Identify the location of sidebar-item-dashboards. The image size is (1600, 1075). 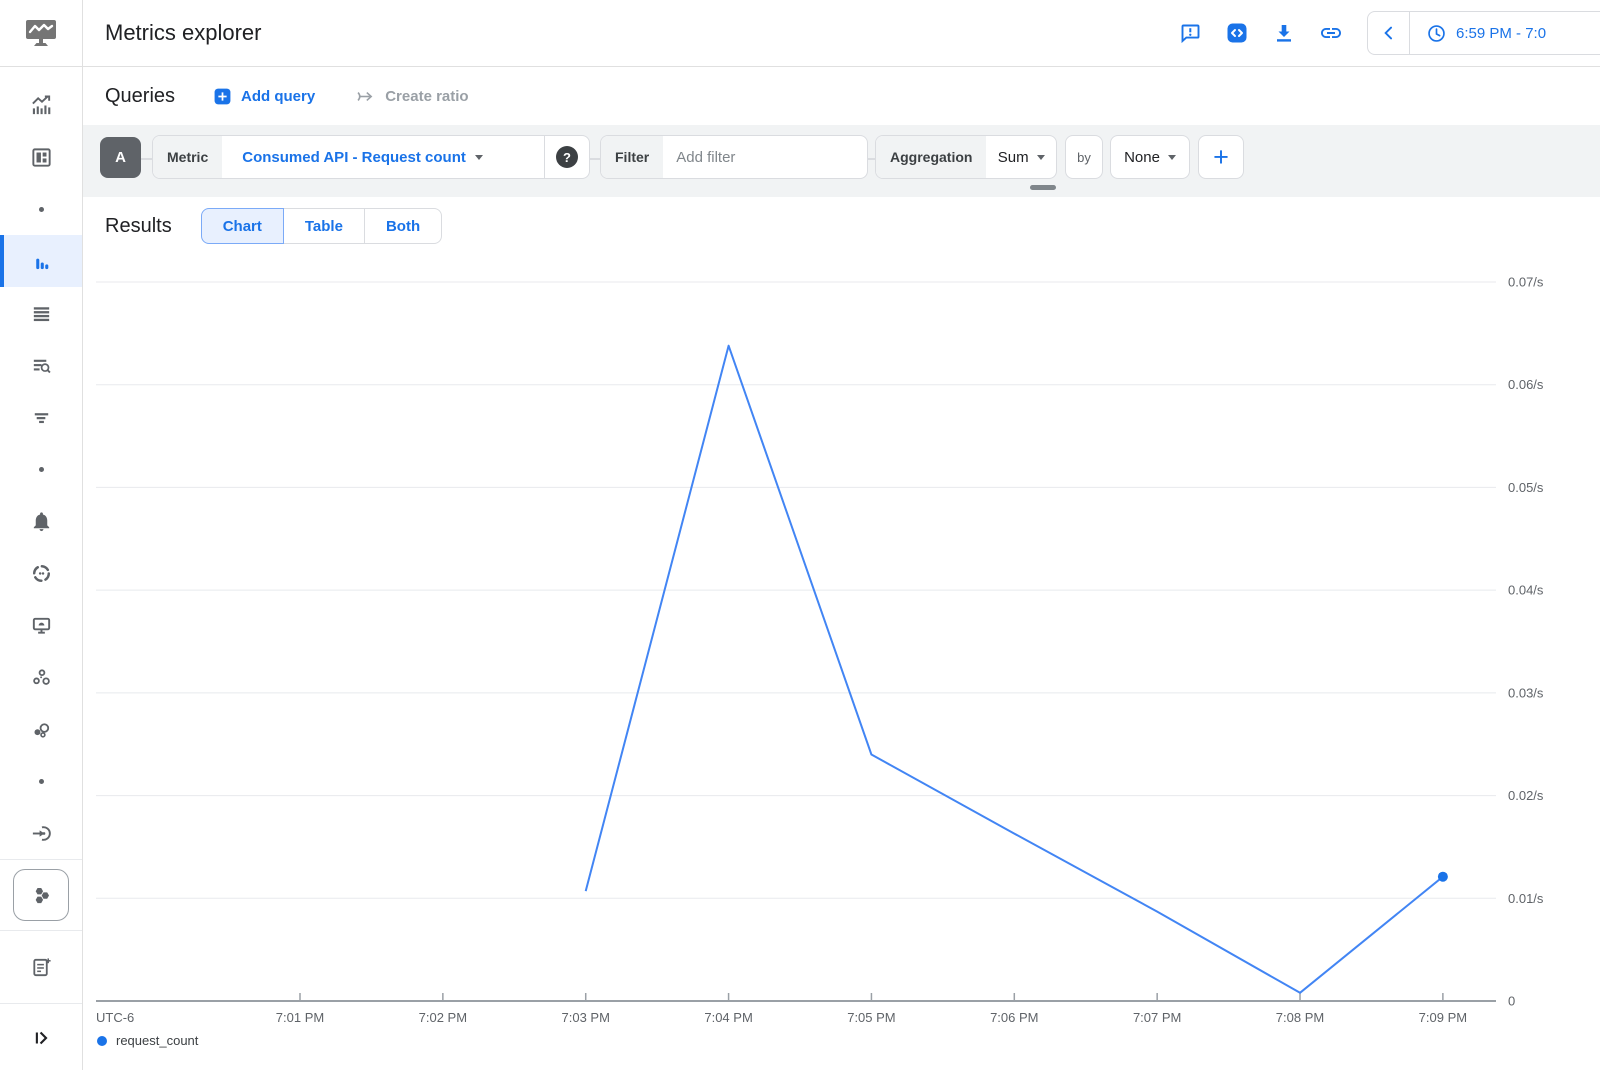
(41, 157).